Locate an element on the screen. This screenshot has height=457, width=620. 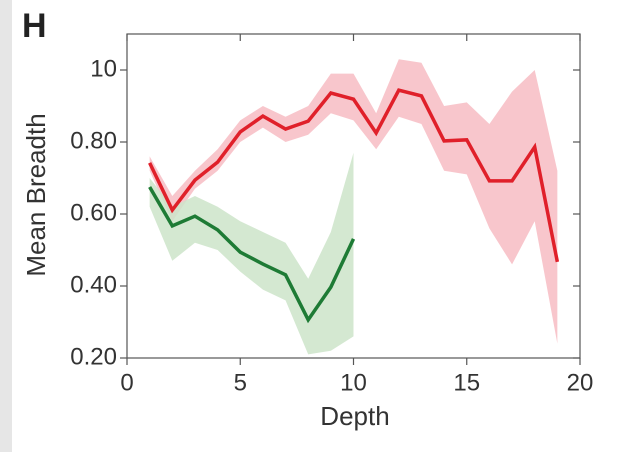
x-tick-label: 15 is located at coordinates (466, 382).